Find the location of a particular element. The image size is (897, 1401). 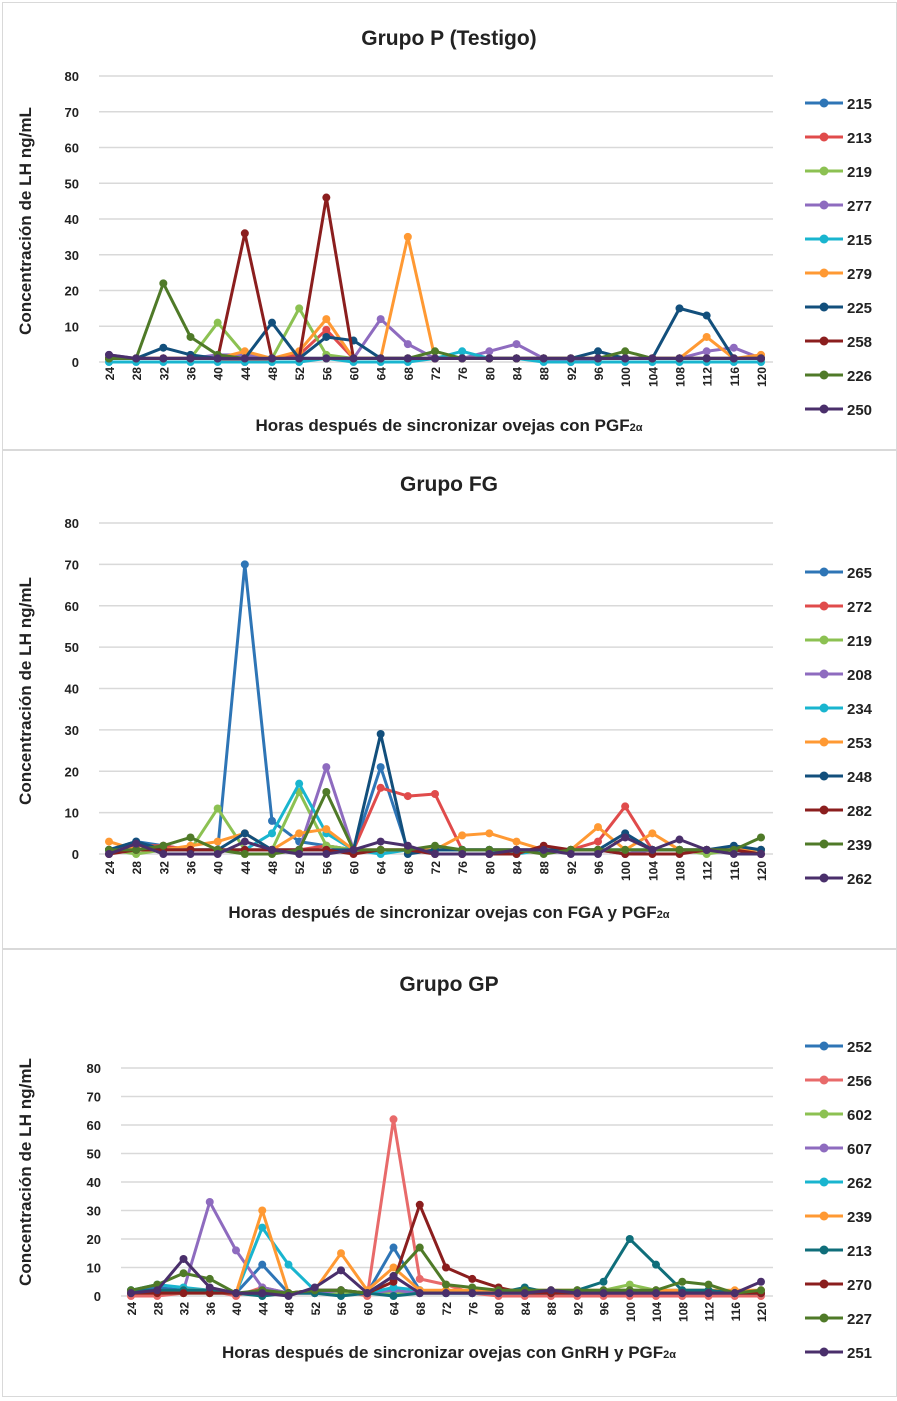

x-tick-label: 100 is located at coordinates (626, 871).